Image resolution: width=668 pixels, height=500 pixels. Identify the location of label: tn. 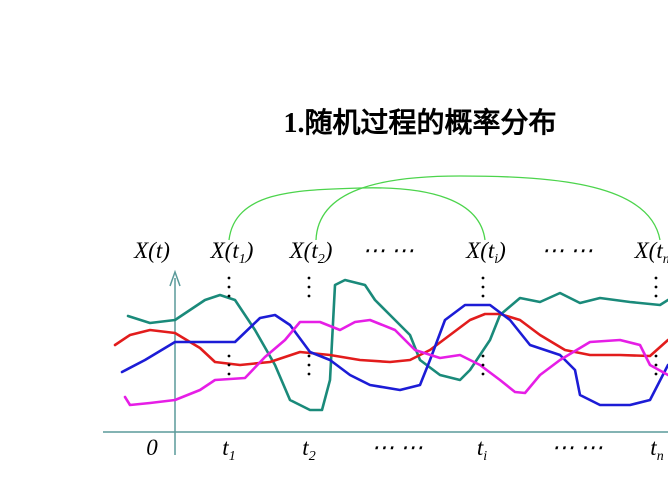
(656, 449).